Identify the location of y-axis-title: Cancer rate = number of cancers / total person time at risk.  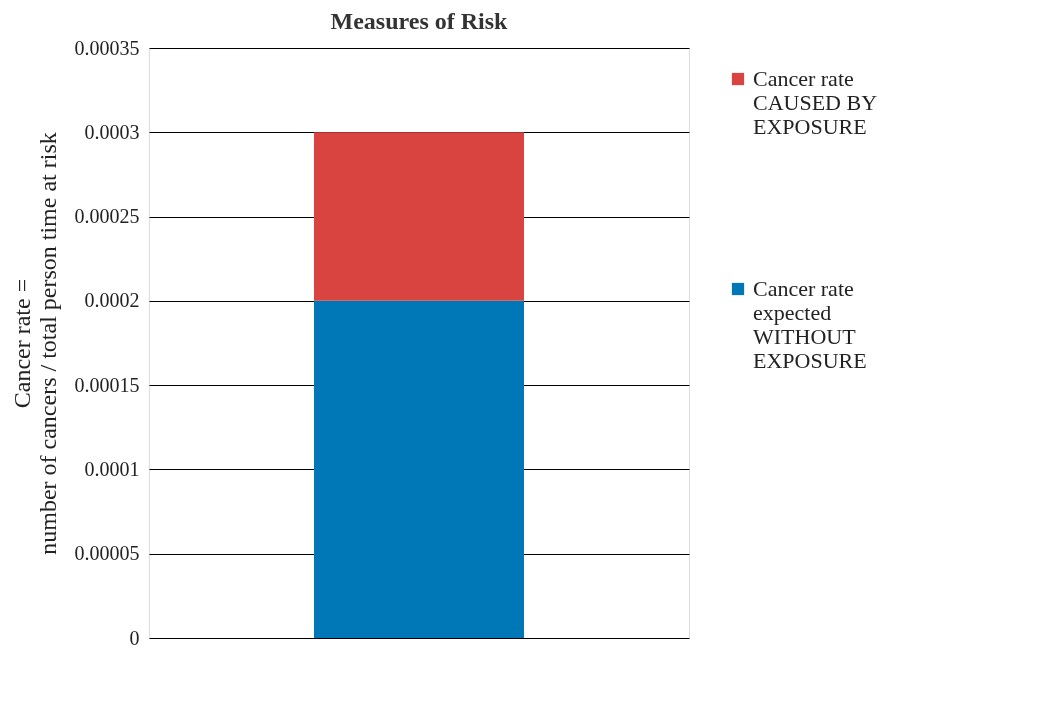
(34, 343).